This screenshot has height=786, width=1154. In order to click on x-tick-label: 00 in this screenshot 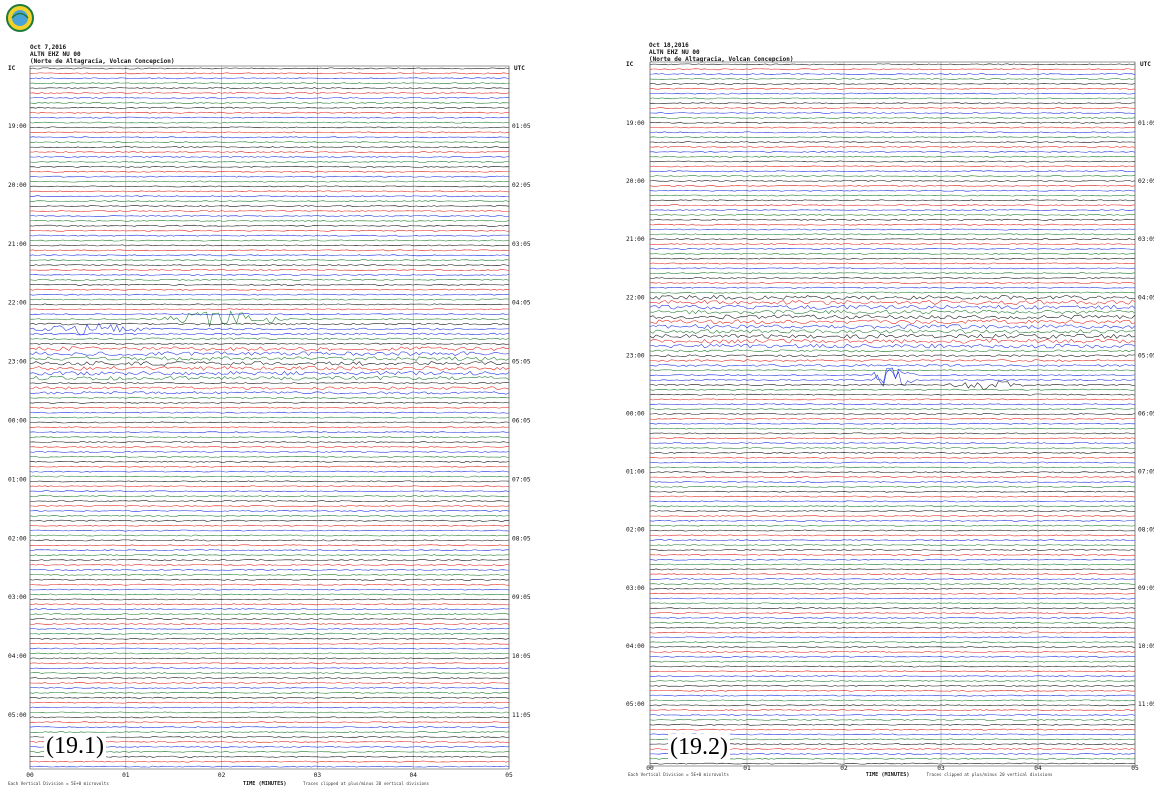, I will do `click(30, 775)`.